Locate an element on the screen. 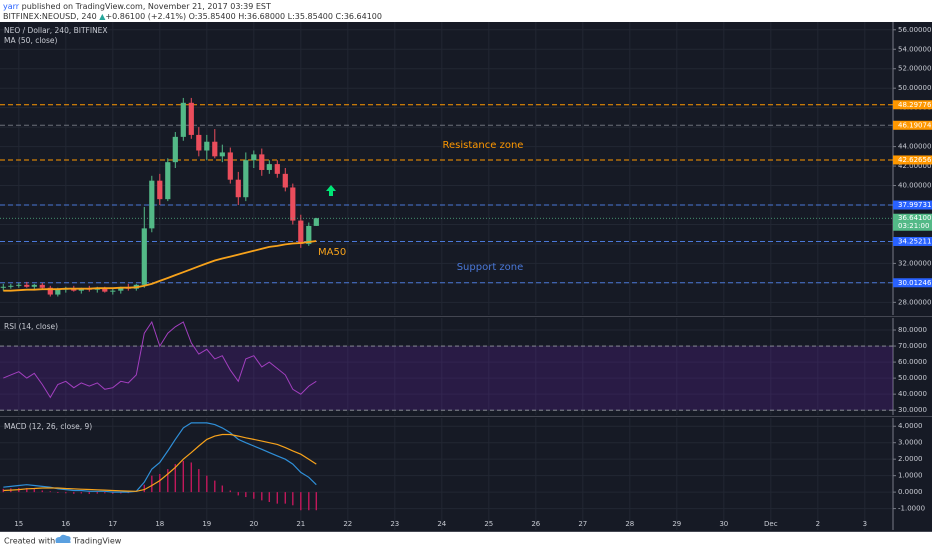 Image resolution: width=932 pixels, height=550 pixels. high: H:36.68000 is located at coordinates (261, 16).